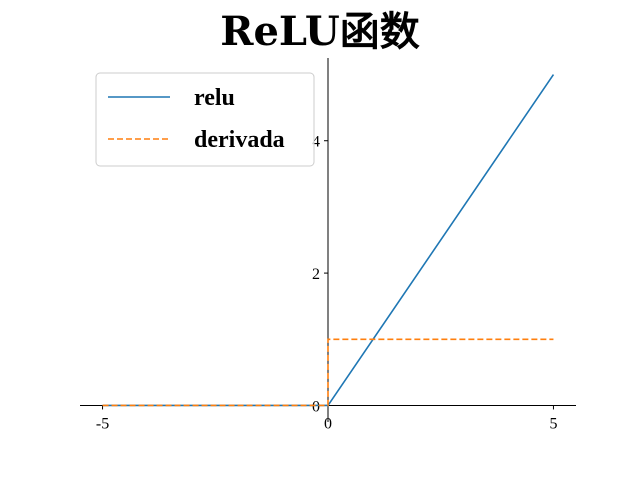 This screenshot has height=485, width=640. Describe the element at coordinates (328, 423) in the screenshot. I see `x-tick-label: 0` at that location.